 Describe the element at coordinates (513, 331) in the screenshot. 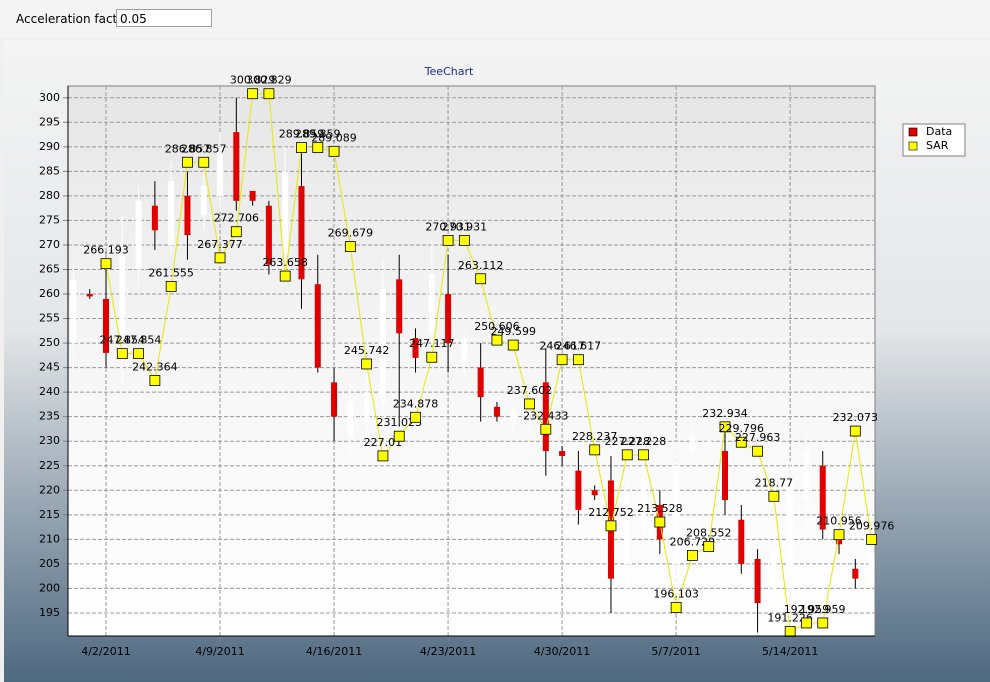

I see `data-label: 249.599` at that location.